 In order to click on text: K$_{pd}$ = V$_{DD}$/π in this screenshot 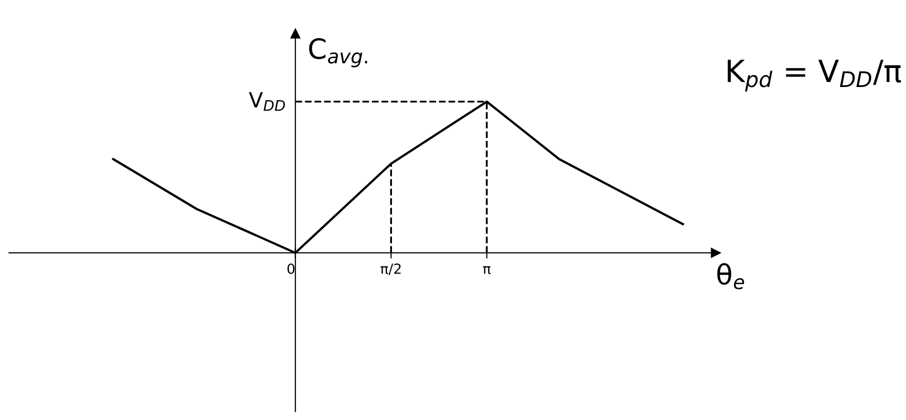, I will do `click(814, 76)`.